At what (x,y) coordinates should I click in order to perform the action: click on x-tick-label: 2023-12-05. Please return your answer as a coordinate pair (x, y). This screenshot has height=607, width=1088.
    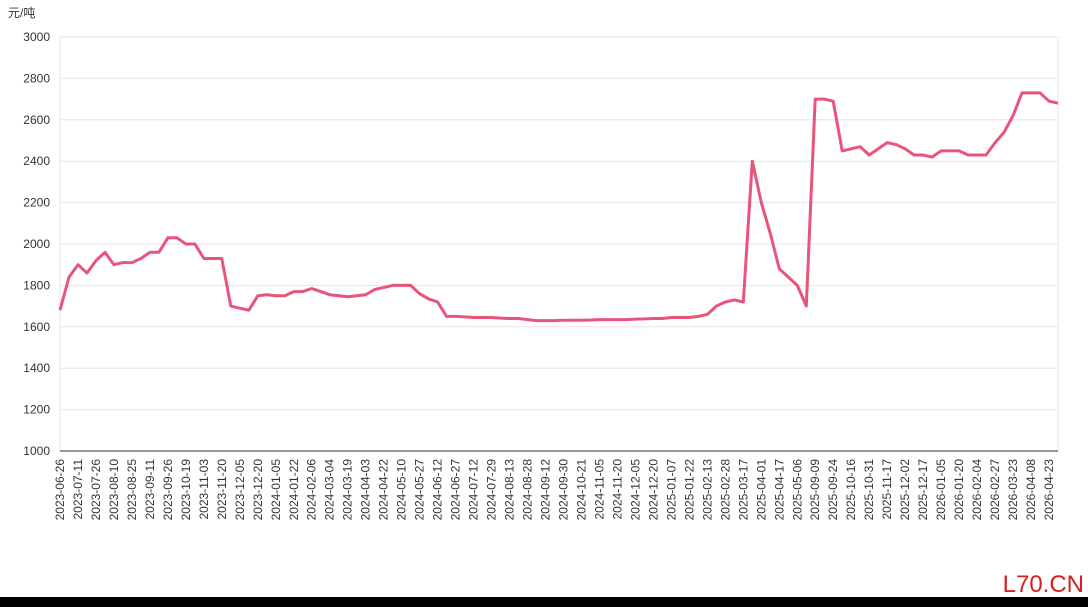
    Looking at the image, I should click on (240, 490).